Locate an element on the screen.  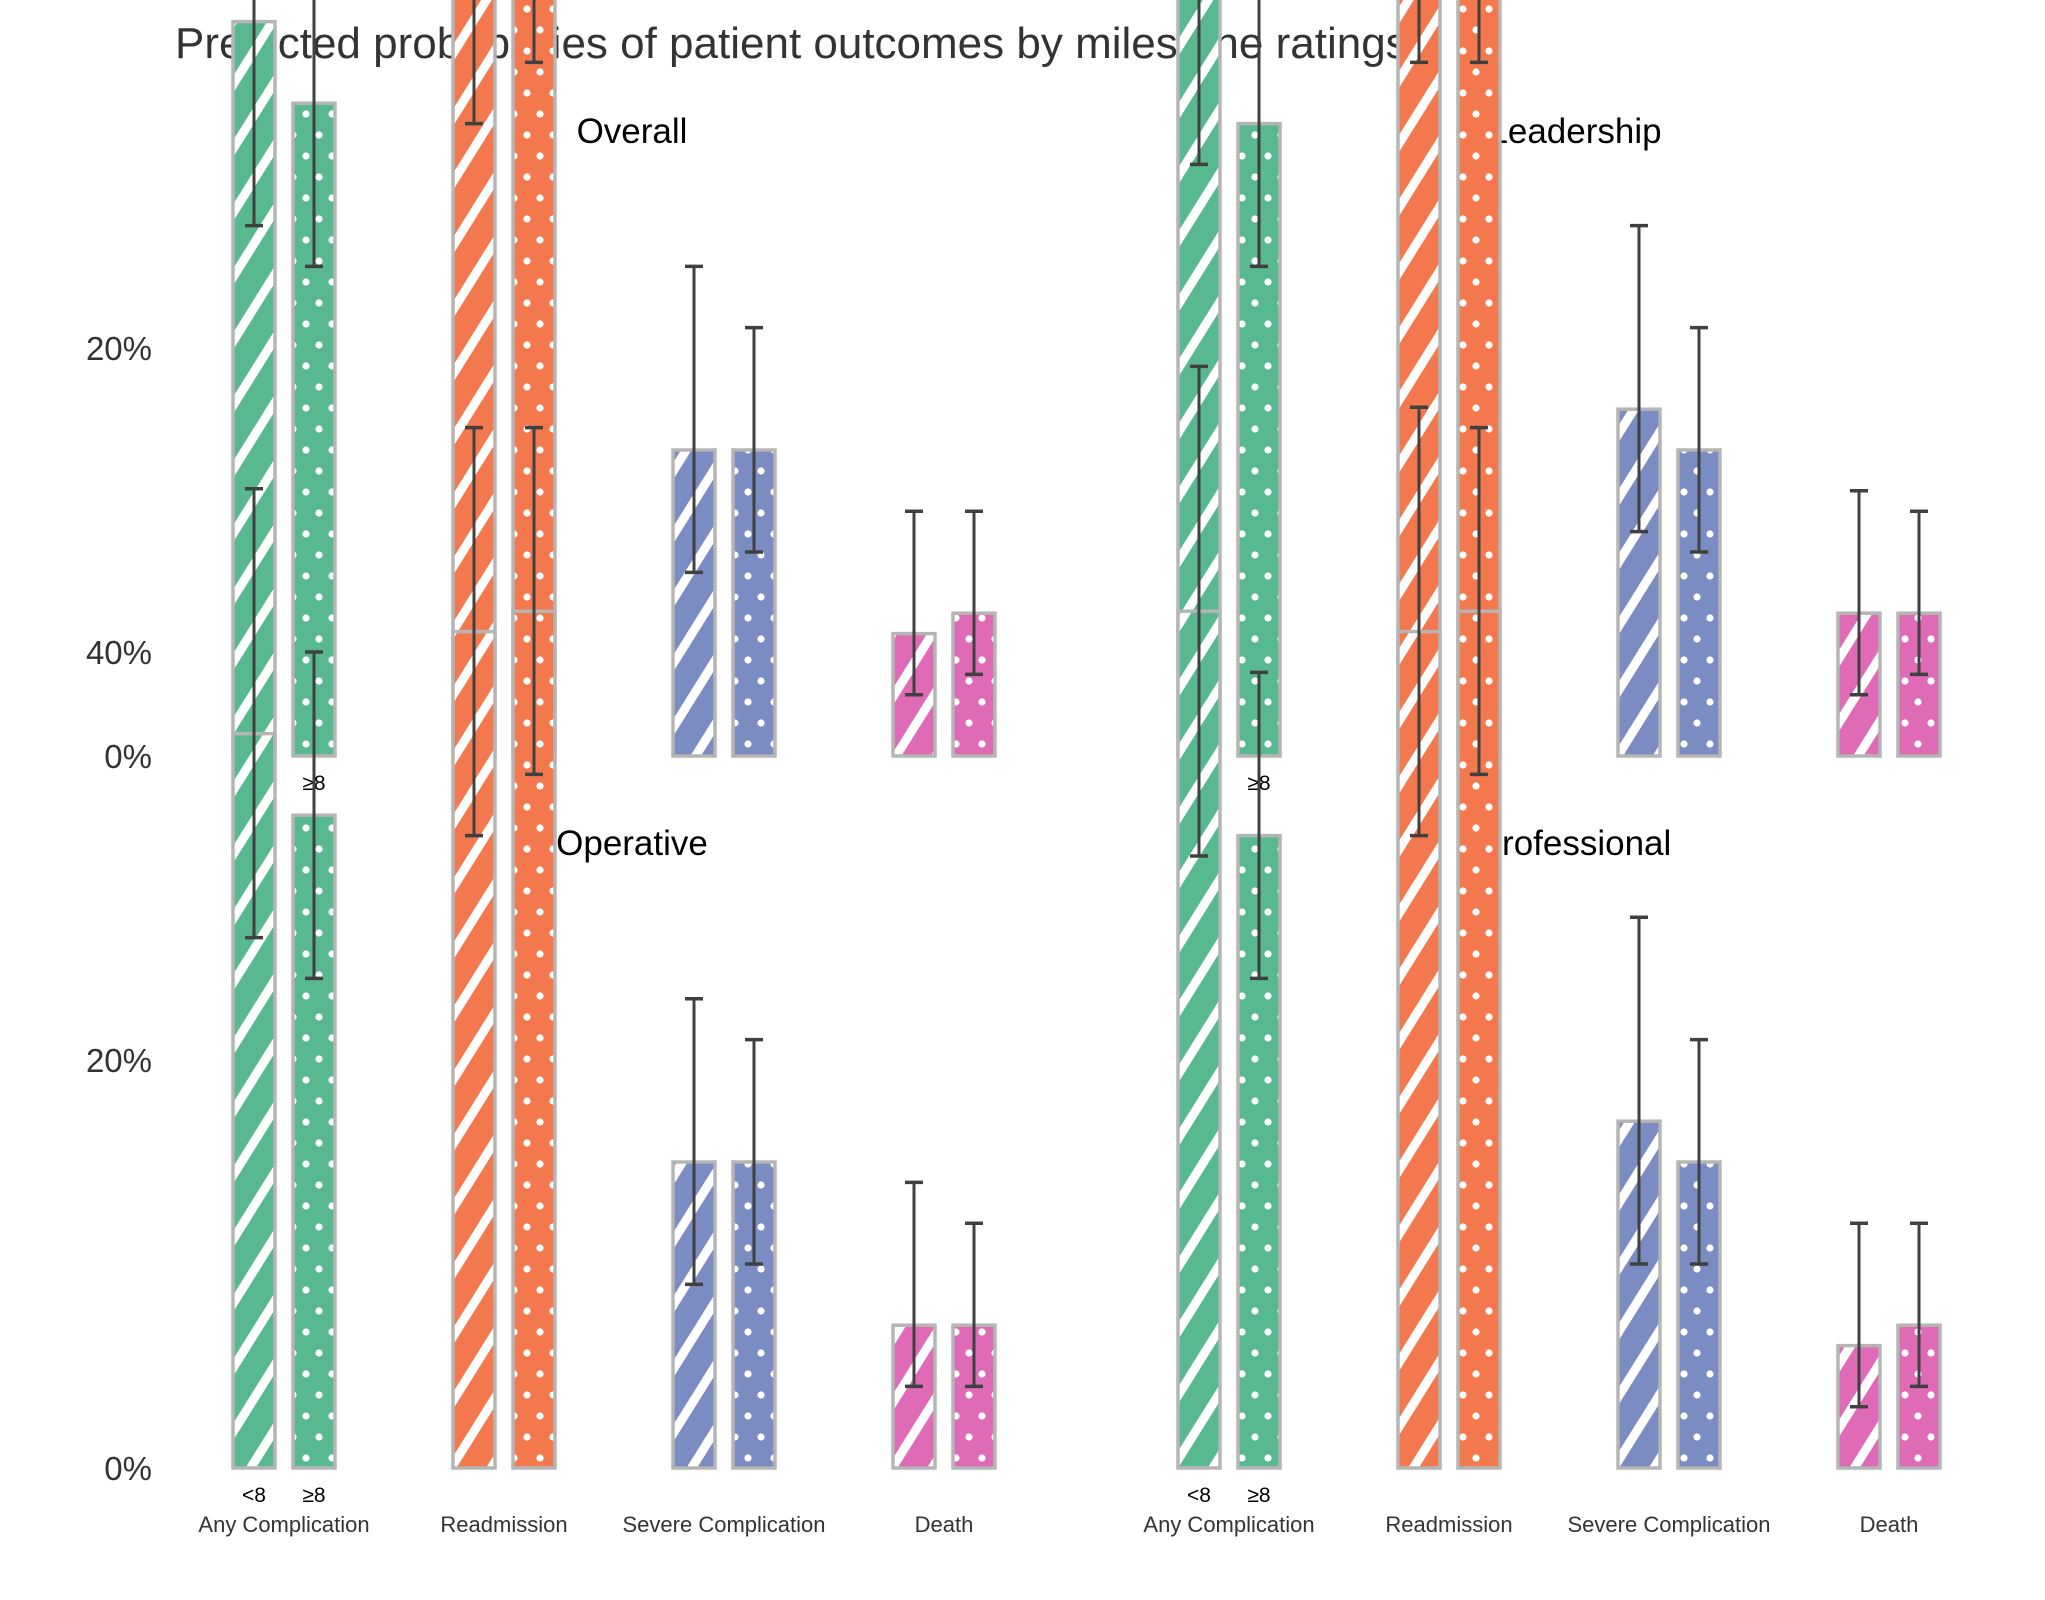
bar-death-lt8 is located at coordinates (914, 1396).